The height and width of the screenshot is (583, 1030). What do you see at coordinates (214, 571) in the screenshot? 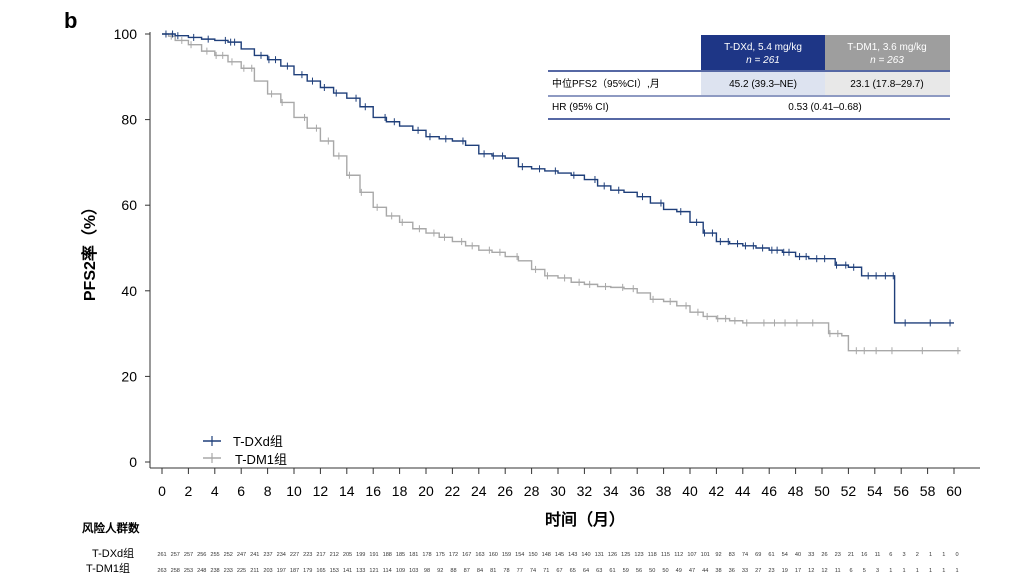
I see `risk-value: 238` at bounding box center [214, 571].